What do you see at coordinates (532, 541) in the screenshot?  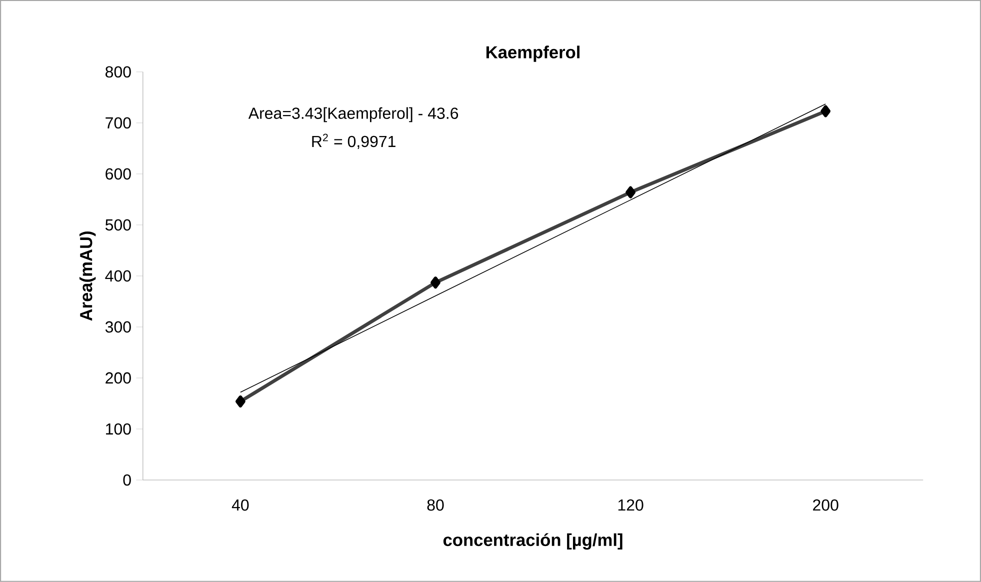 I see `x-axis-title: concentración [µg/ml]` at bounding box center [532, 541].